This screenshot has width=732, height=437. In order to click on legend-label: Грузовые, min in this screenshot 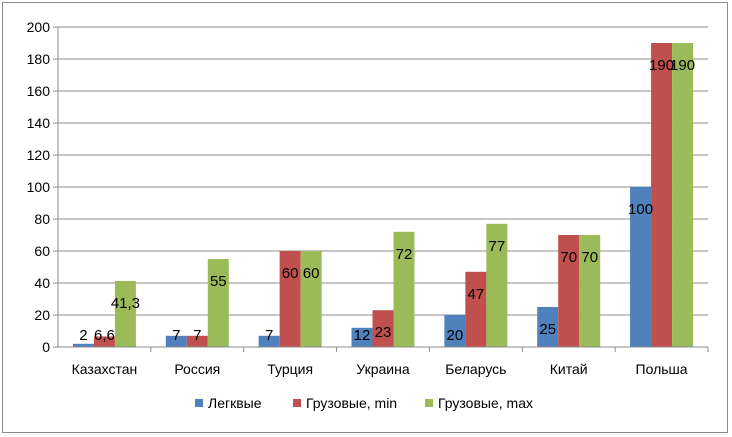, I will do `click(351, 403)`.